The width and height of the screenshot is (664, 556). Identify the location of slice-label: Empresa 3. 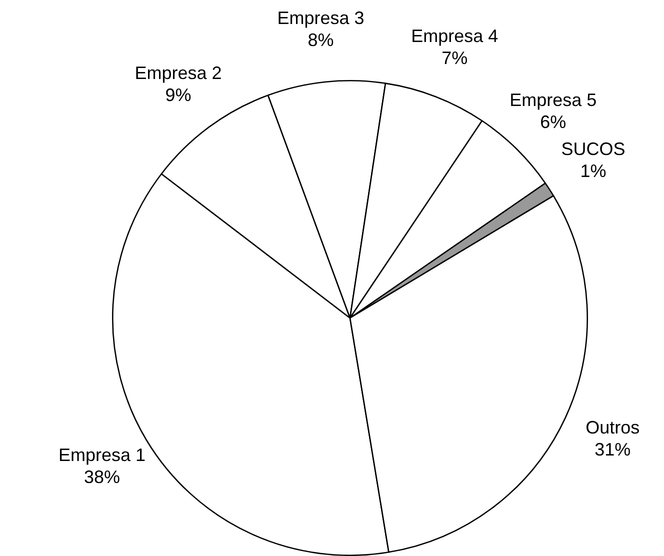
(320, 18).